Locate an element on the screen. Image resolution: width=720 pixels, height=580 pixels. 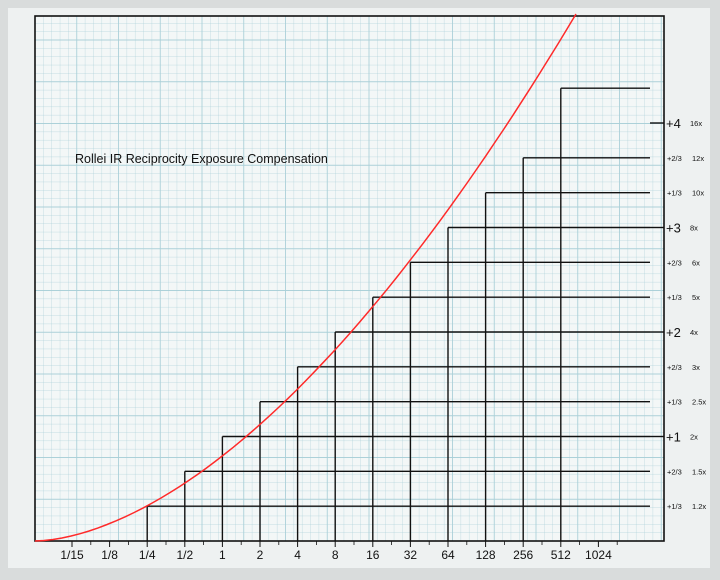
x-tick-label: 16 is located at coordinates (373, 555).